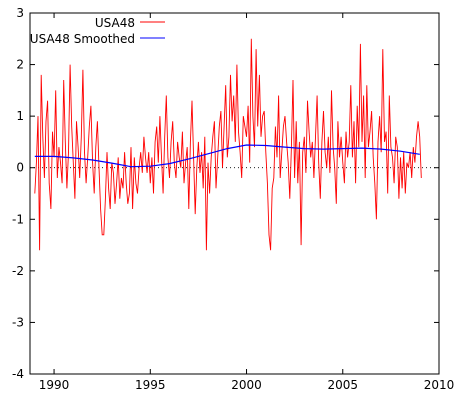 Image resolution: width=455 pixels, height=400 pixels. I want to click on x-tick-label: 2010, so click(439, 385).